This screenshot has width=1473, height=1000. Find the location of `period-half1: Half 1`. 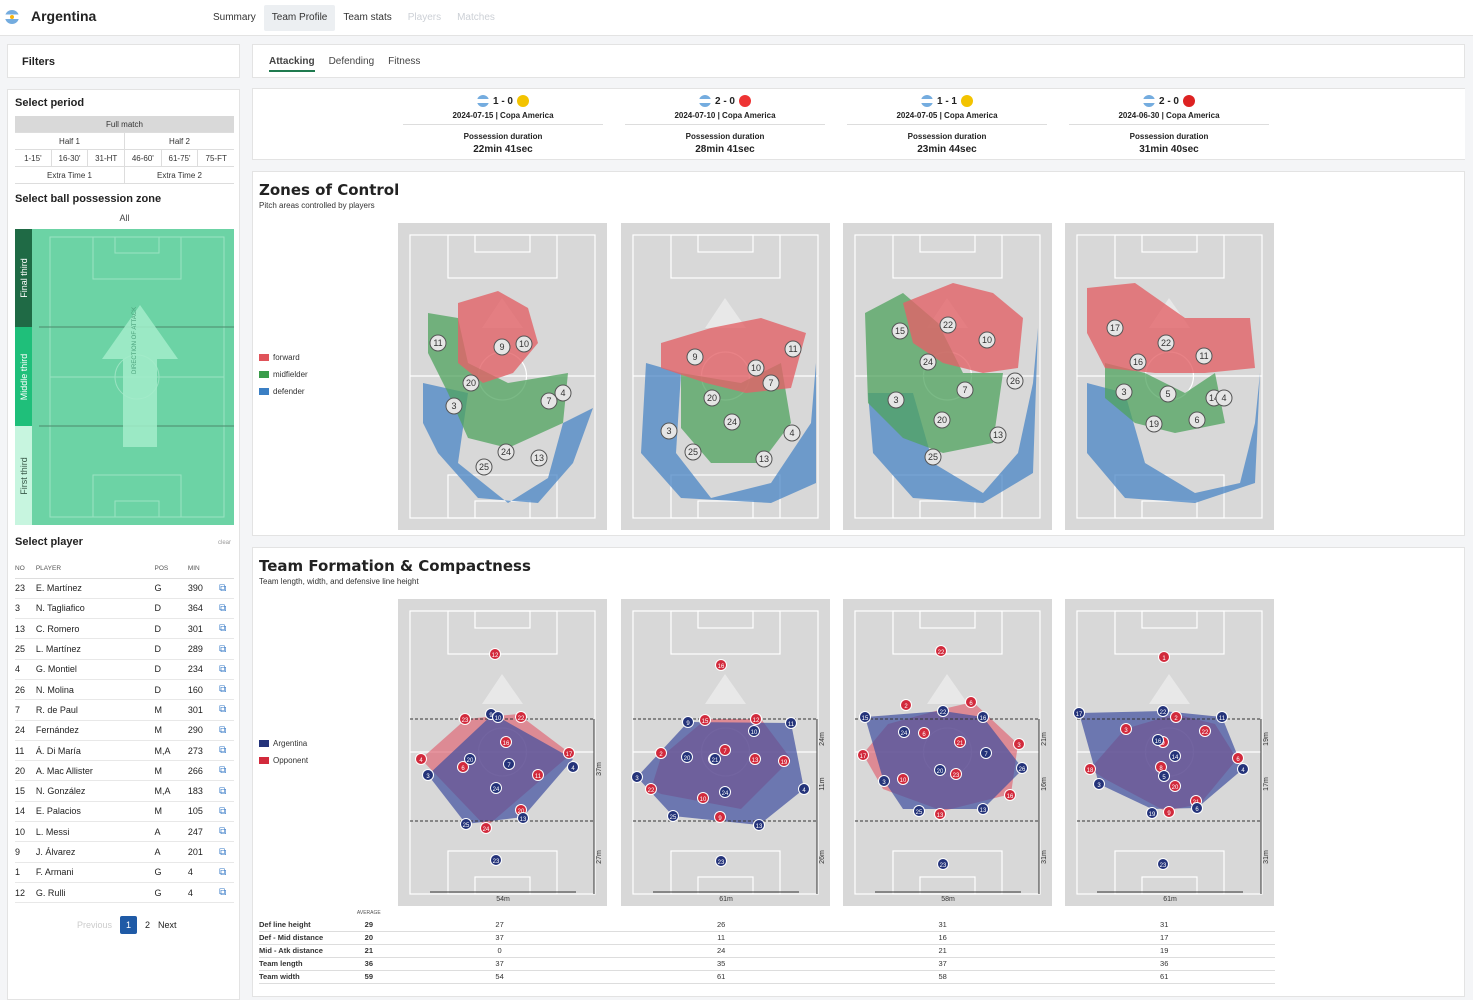

period-half1: Half 1 is located at coordinates (70, 141).